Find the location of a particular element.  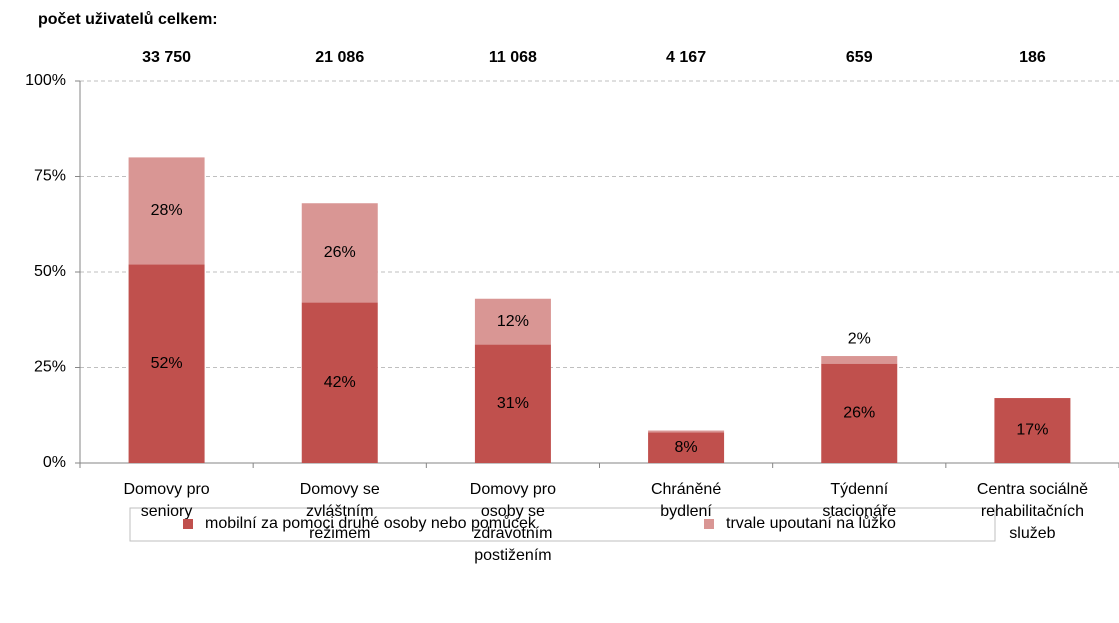

x-tick-label: Domovy pro seniory is located at coordinates (166, 500).